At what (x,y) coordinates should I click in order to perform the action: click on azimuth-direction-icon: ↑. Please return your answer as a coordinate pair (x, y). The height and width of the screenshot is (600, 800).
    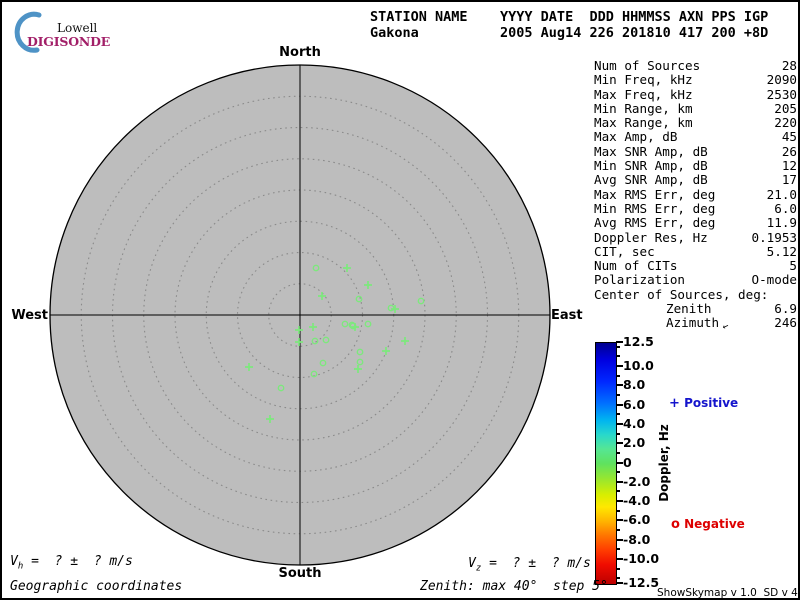
    Looking at the image, I should click on (726, 326).